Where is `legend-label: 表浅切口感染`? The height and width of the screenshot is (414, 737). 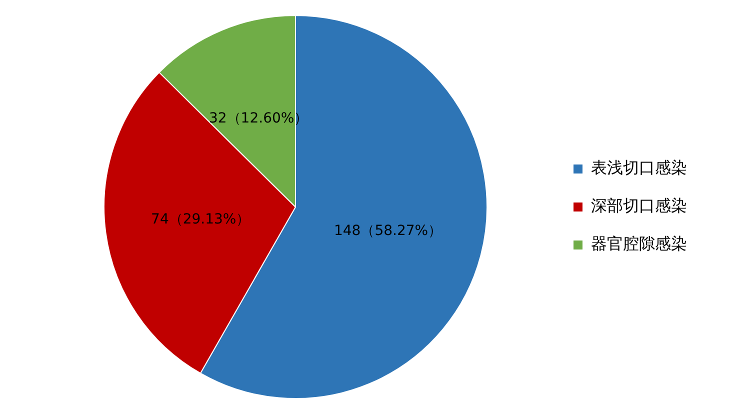
legend-label: 表浅切口感染 is located at coordinates (639, 168).